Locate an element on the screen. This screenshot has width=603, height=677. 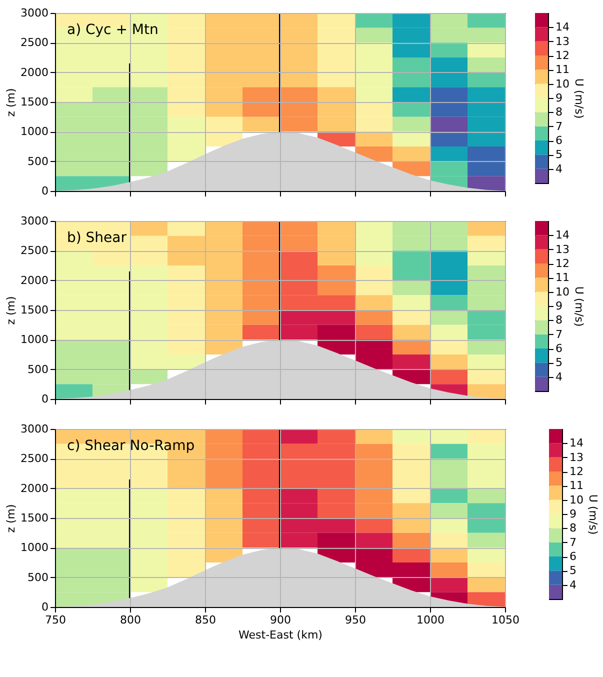
text: a) Cyc + Mtn is located at coordinates (112, 30).